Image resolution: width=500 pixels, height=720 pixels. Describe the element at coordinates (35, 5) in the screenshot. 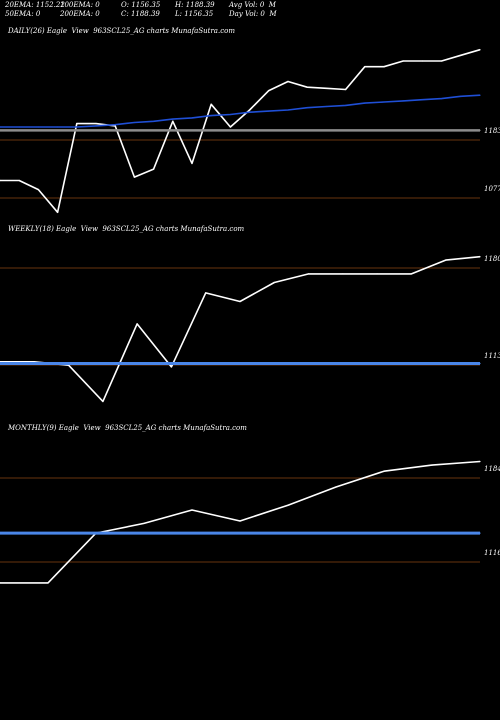

I see `ema20-readout: 20EMA: 1152.22` at that location.